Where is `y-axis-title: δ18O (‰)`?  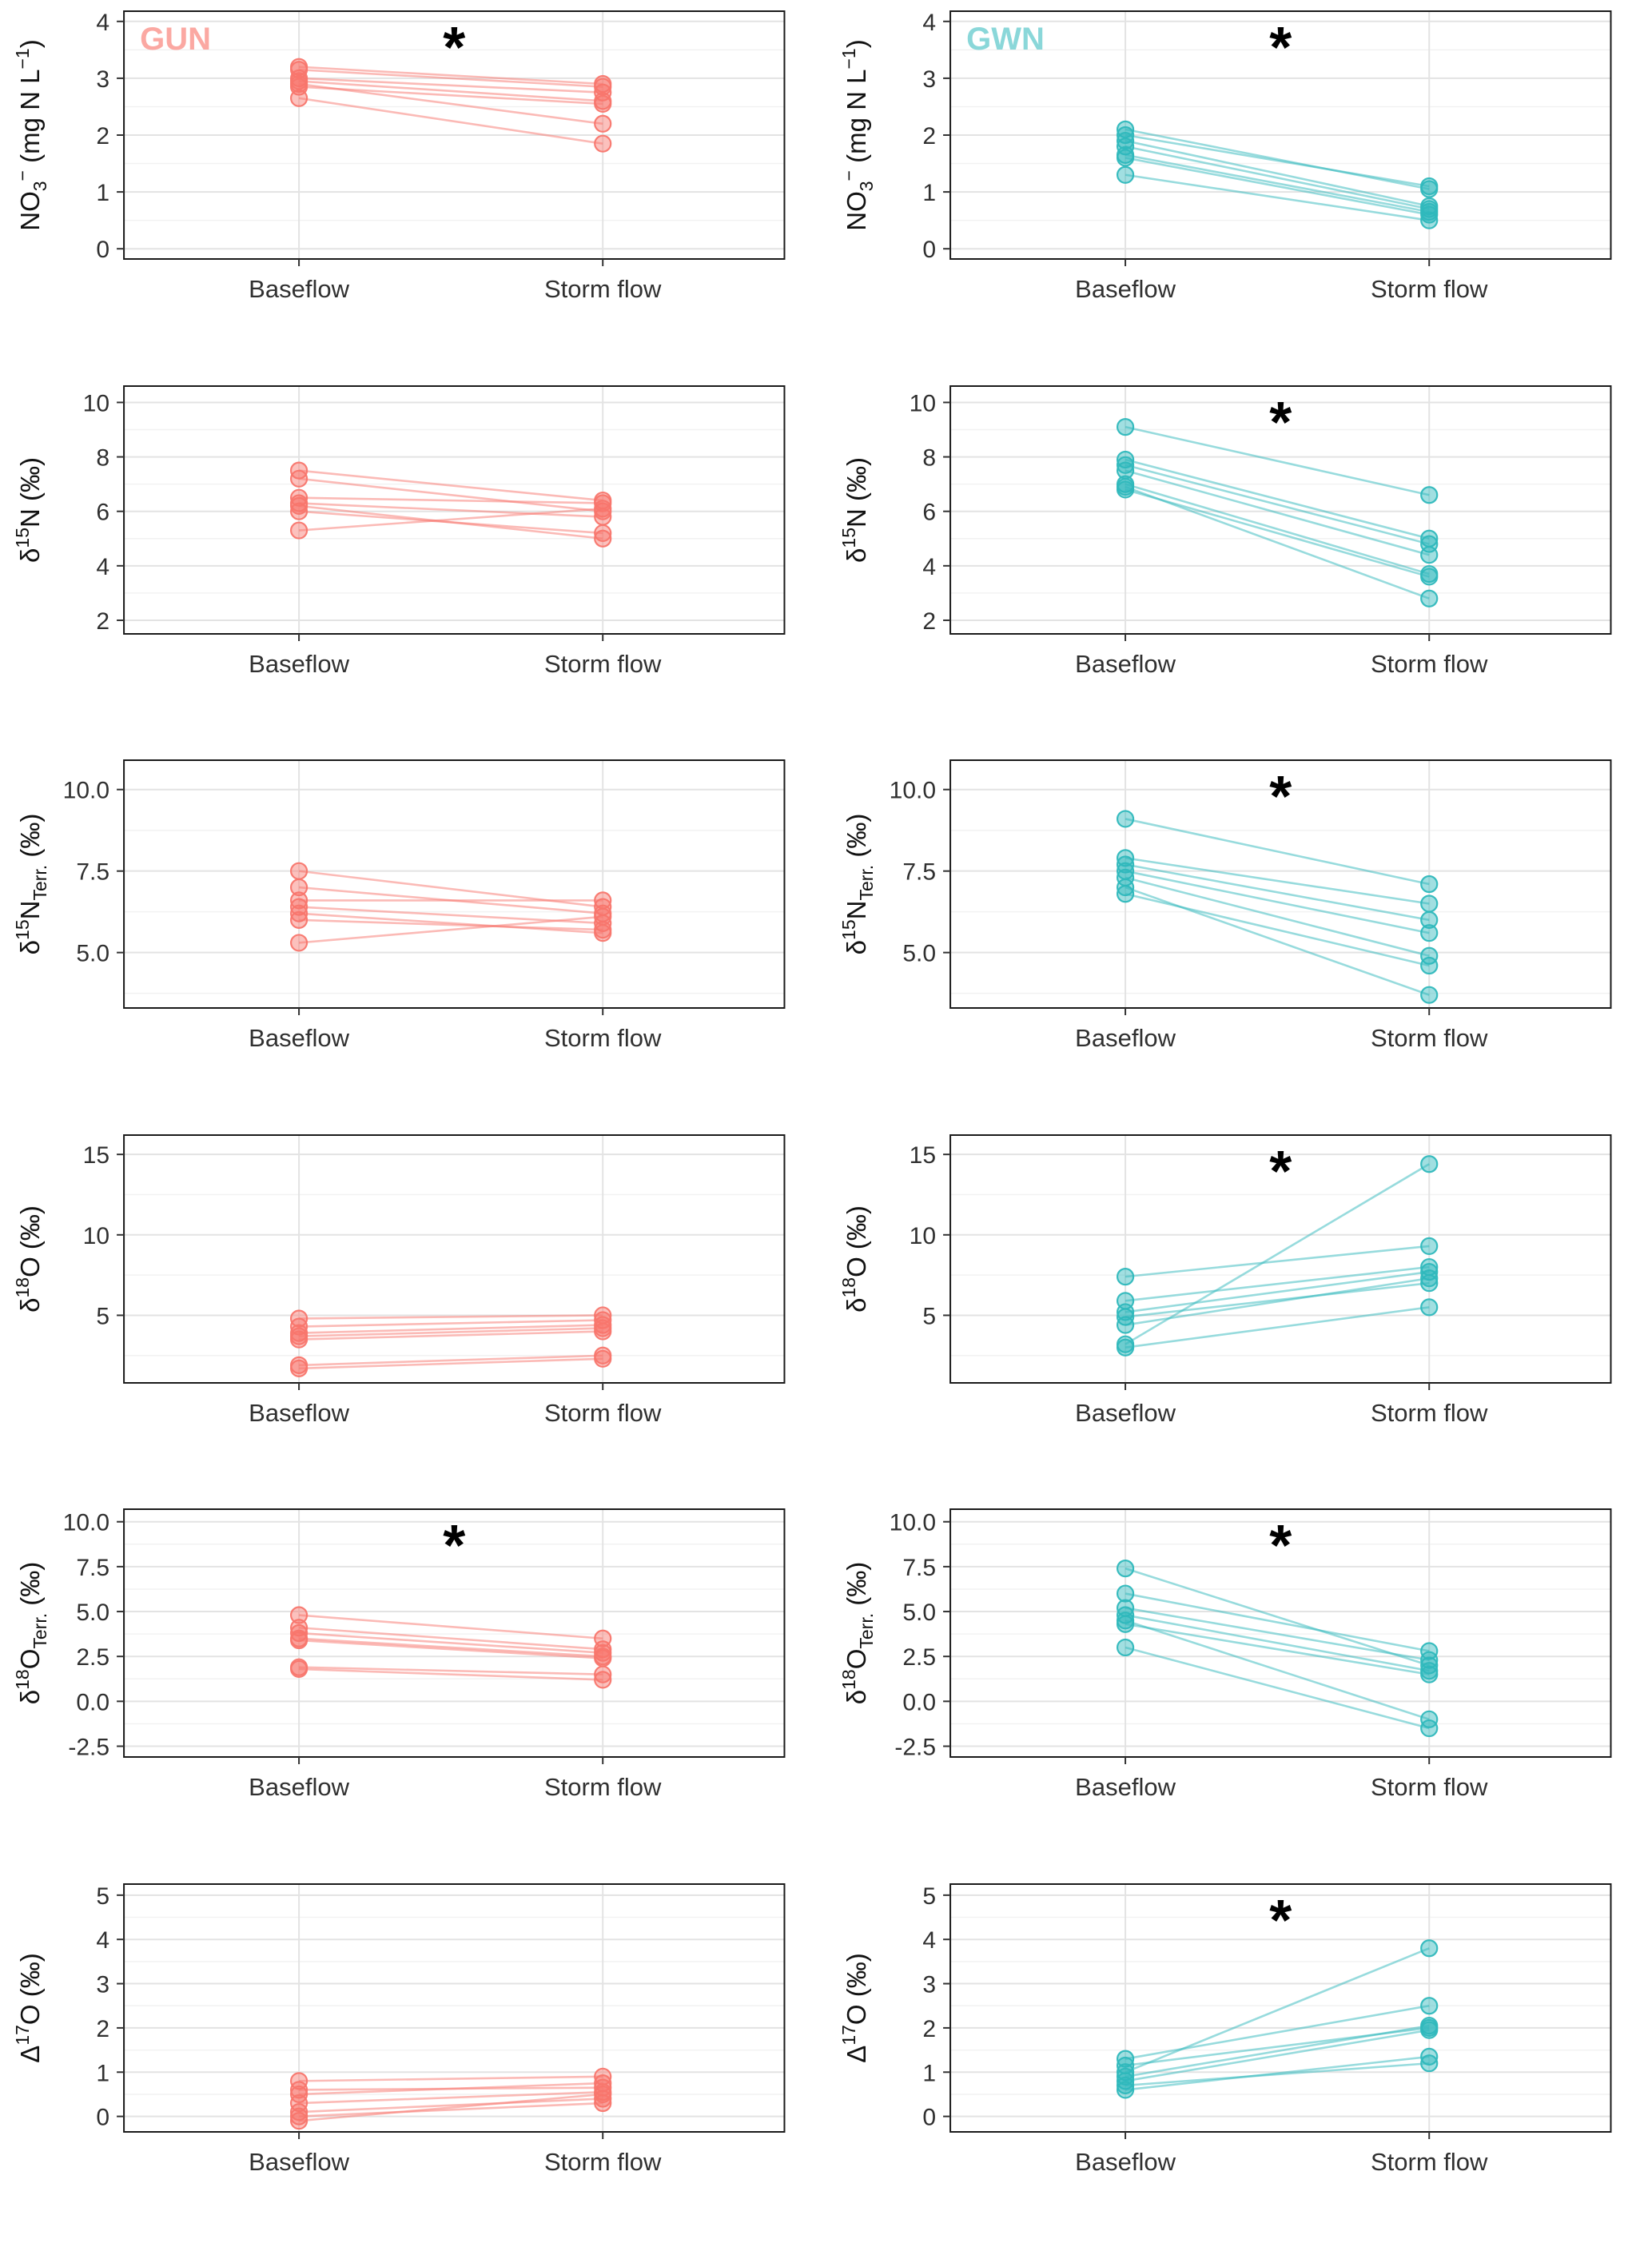 y-axis-title: δ18O (‰) is located at coordinates (854, 1259).